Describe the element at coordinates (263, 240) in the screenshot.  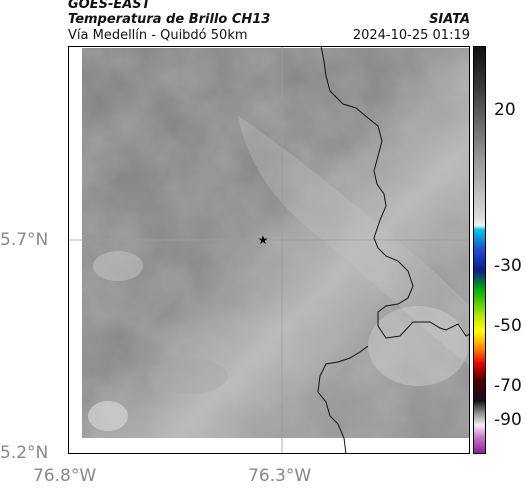
I see `star-icon: ★` at that location.